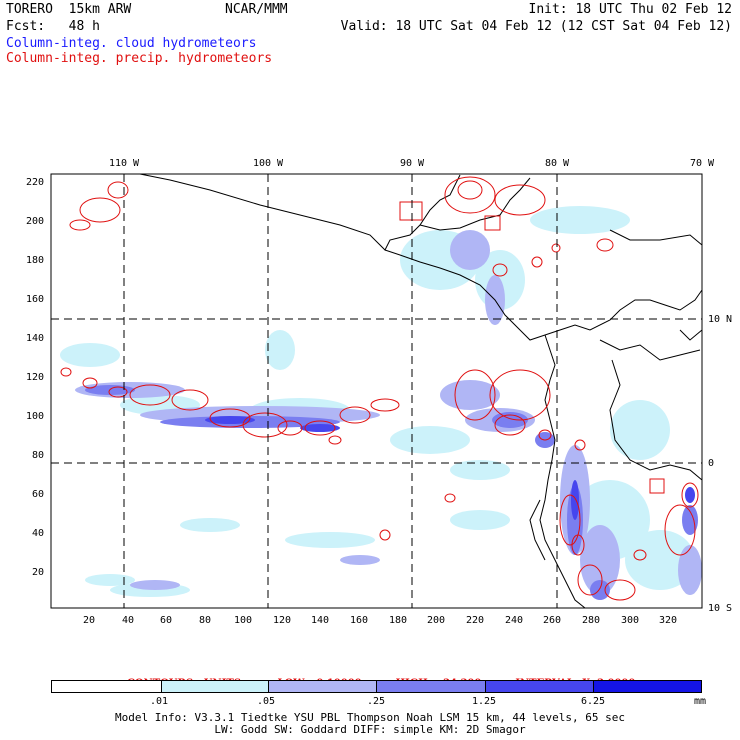  What do you see at coordinates (266, 701) in the screenshot?
I see `colorbar-label: .05` at bounding box center [266, 701].